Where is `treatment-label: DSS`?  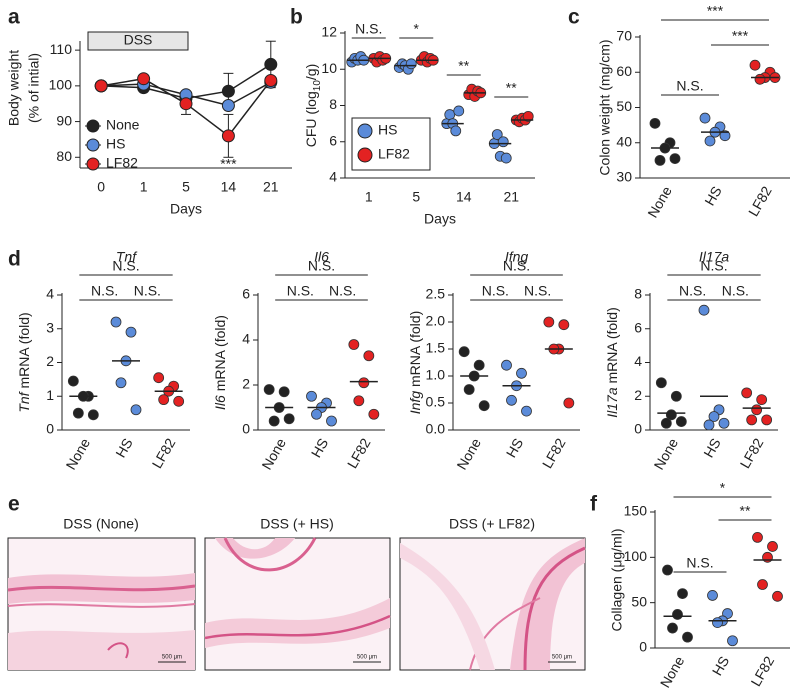 treatment-label: DSS is located at coordinates (138, 40).